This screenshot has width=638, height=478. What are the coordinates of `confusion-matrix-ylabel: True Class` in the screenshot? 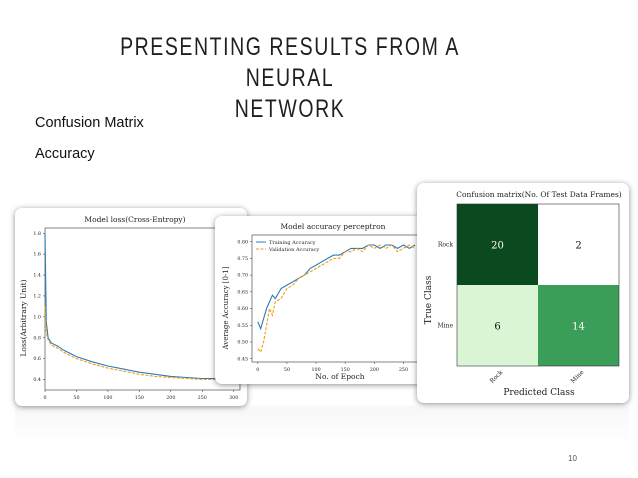 It's located at (429, 299).